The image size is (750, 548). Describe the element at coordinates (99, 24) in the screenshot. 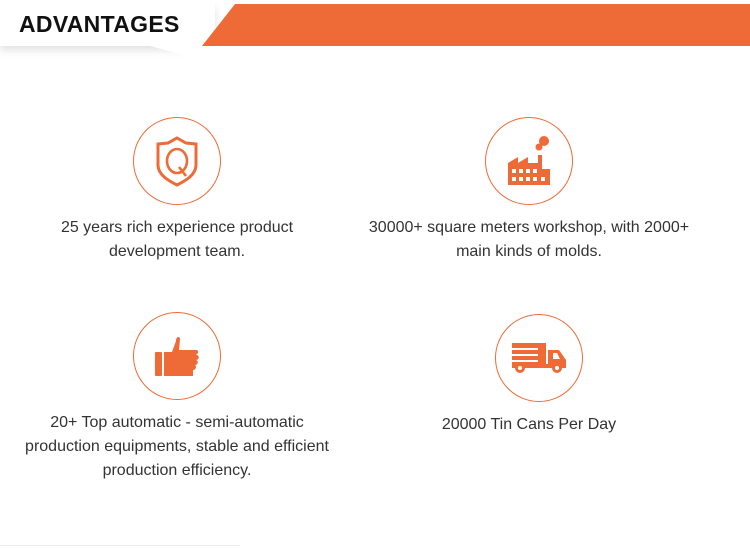

I see `section-title: ADVANTAGES` at that location.